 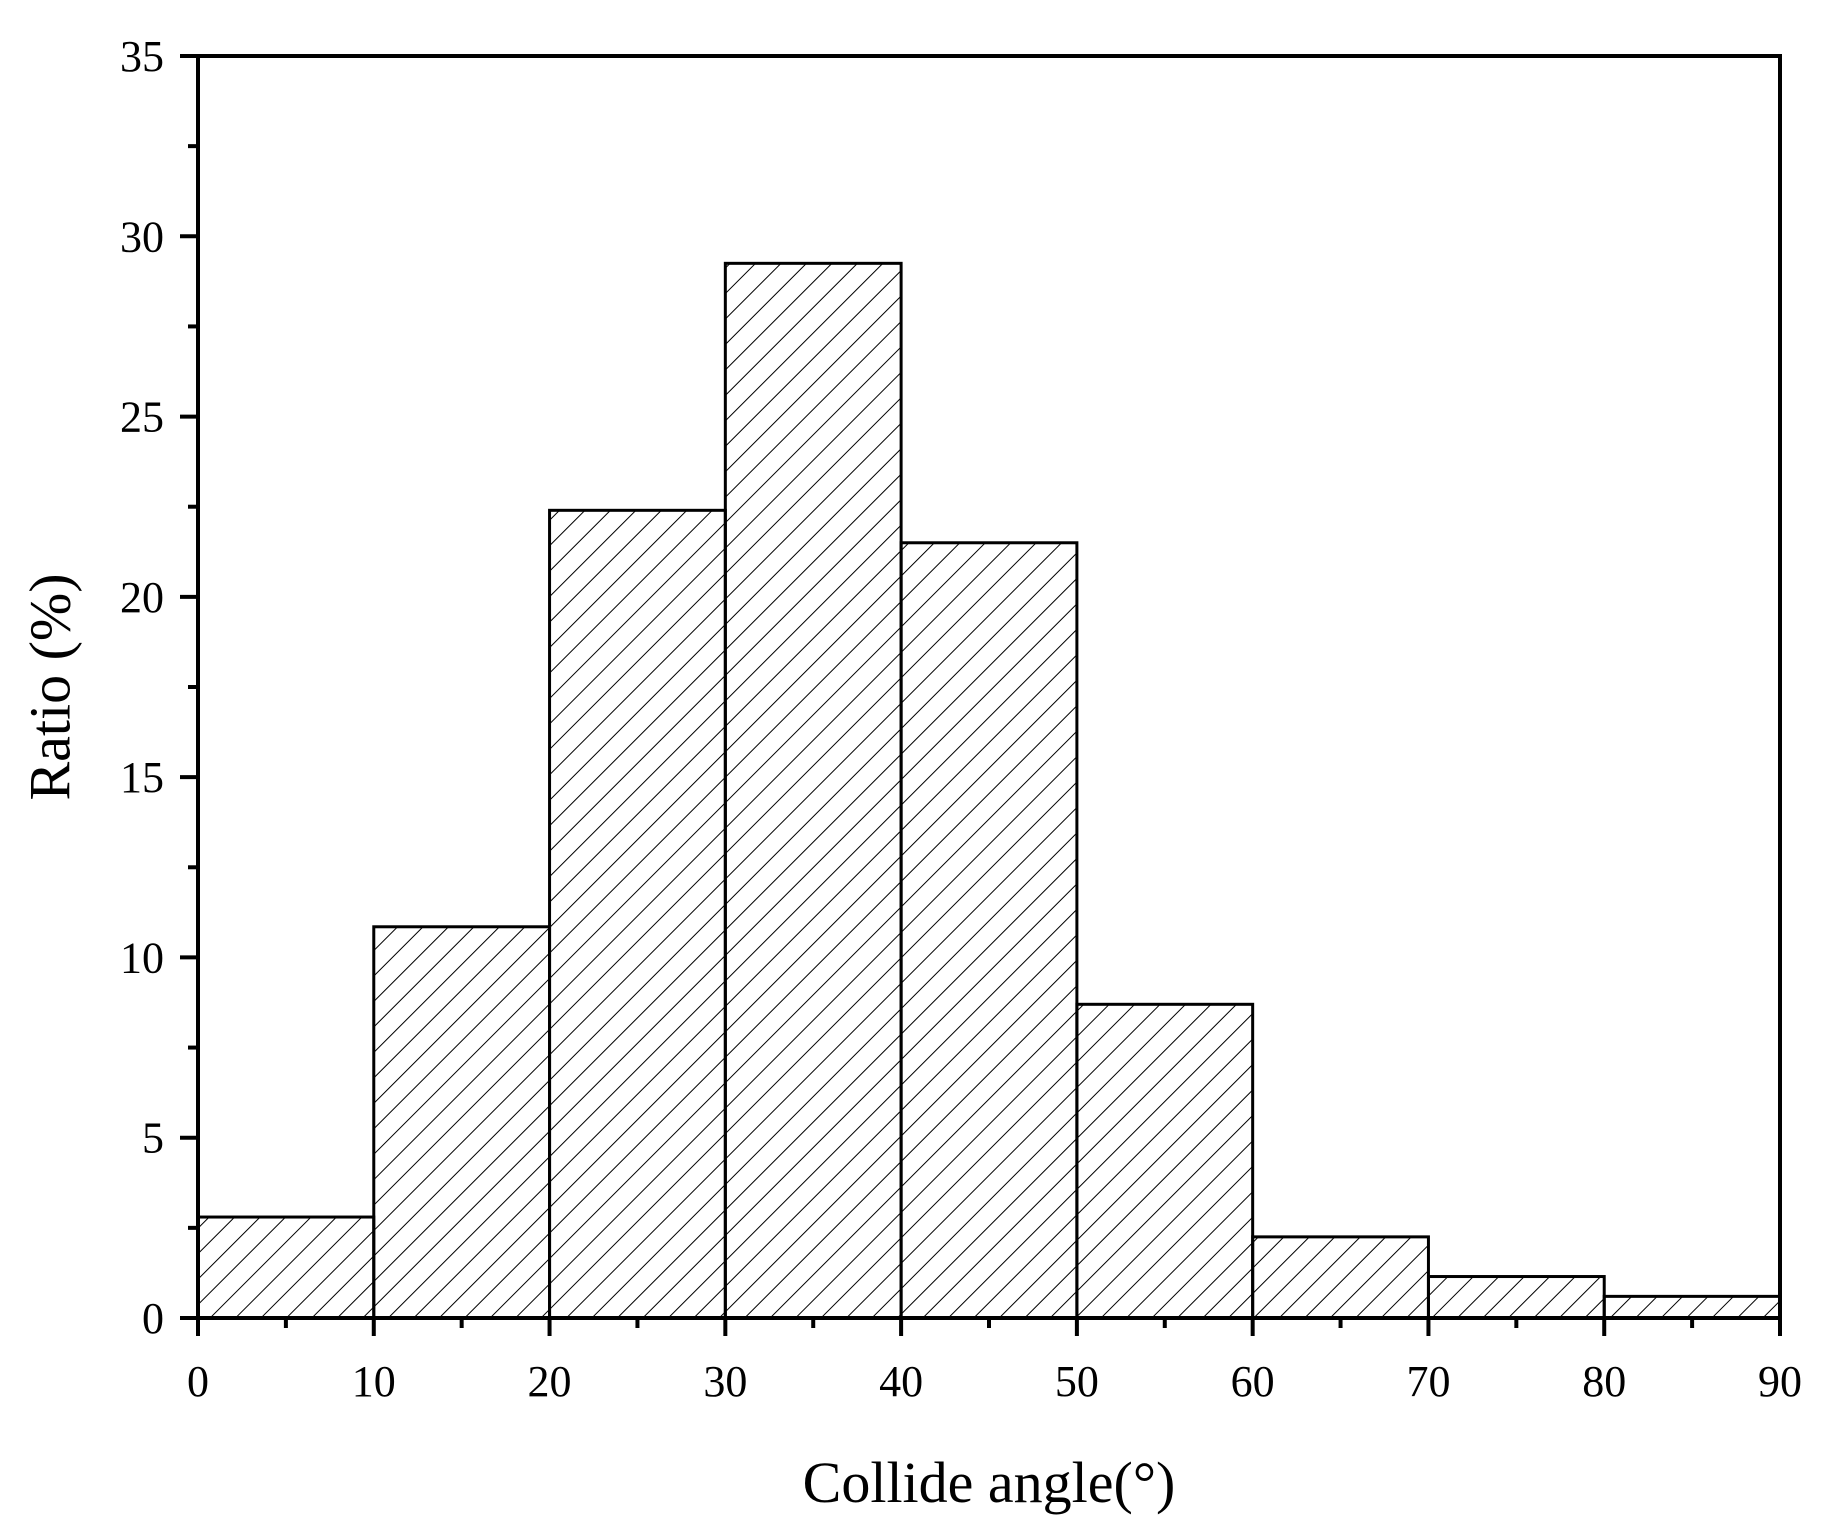 I want to click on y-axis: 0 5 10 15 20 25 30 35, so click(x=159, y=687).